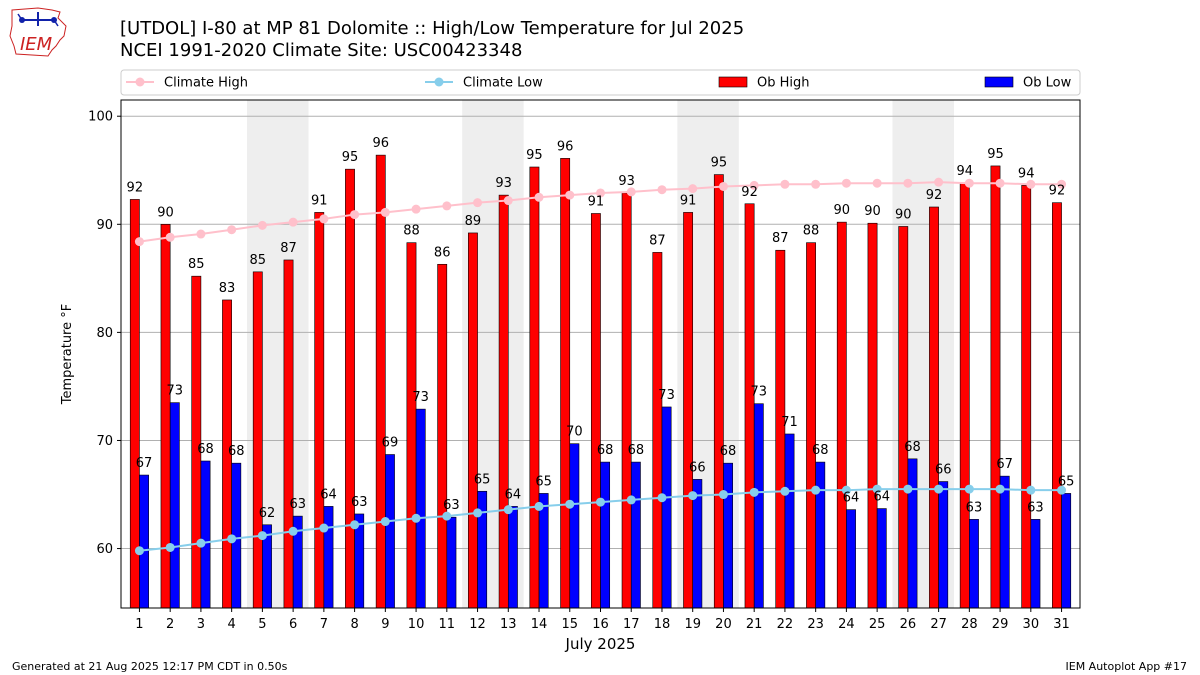 The height and width of the screenshot is (675, 1200). What do you see at coordinates (964, 171) in the screenshot?
I see `ob-high-label: 94` at bounding box center [964, 171].